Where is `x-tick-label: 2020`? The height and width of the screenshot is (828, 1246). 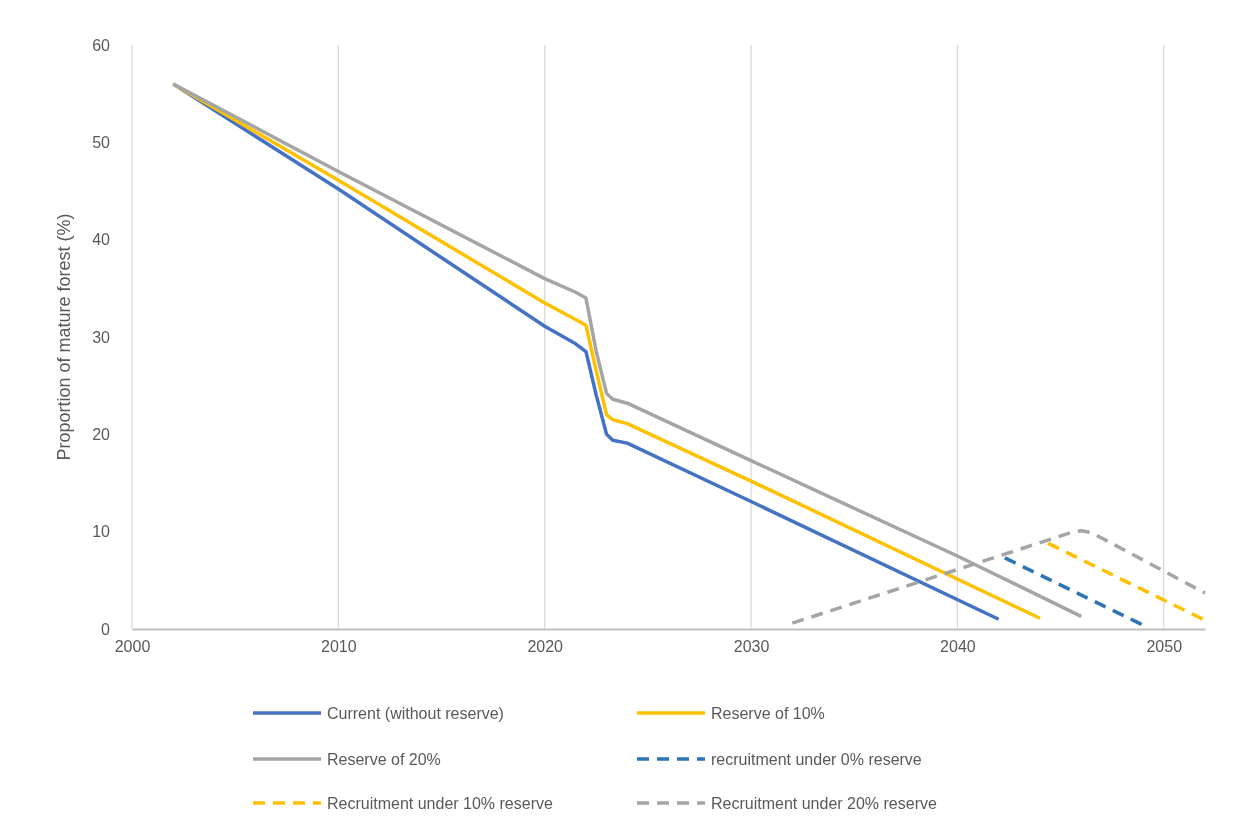
x-tick-label: 2020 is located at coordinates (545, 647).